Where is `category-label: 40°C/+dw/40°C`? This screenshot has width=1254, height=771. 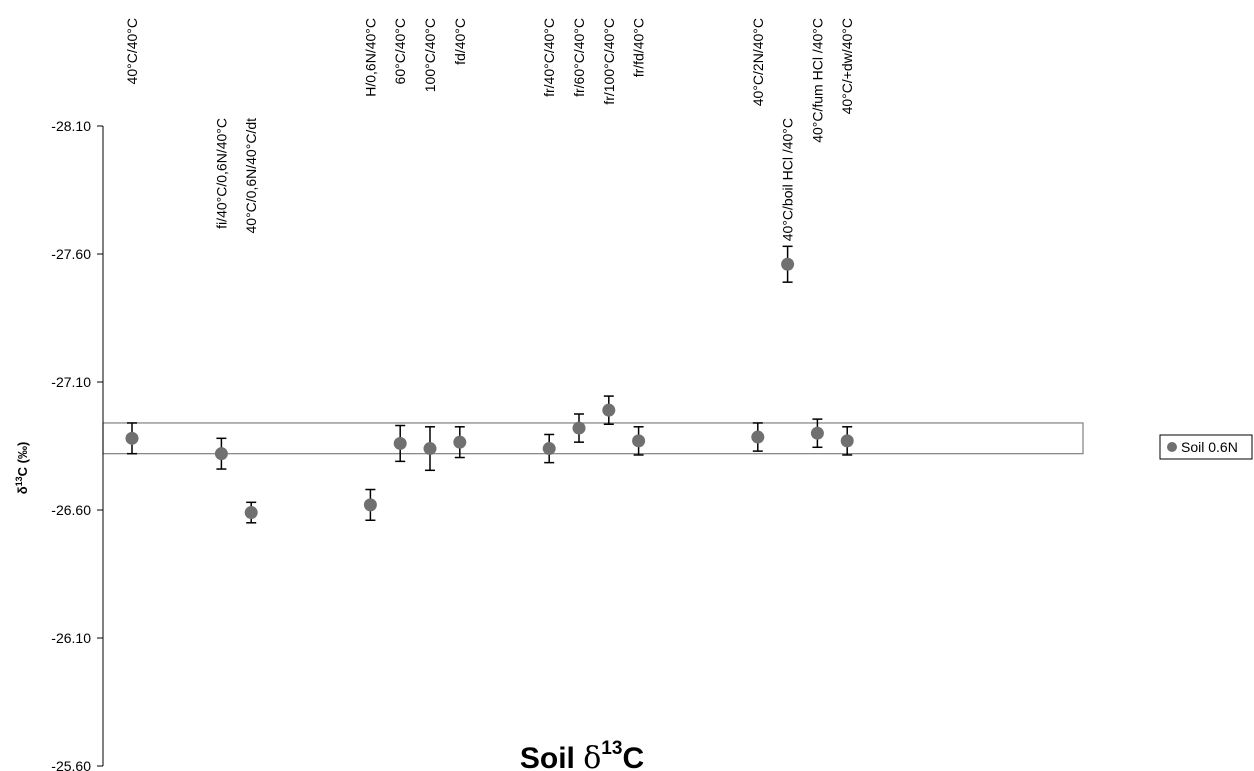
category-label: 40°C/+dw/40°C is located at coordinates (847, 66).